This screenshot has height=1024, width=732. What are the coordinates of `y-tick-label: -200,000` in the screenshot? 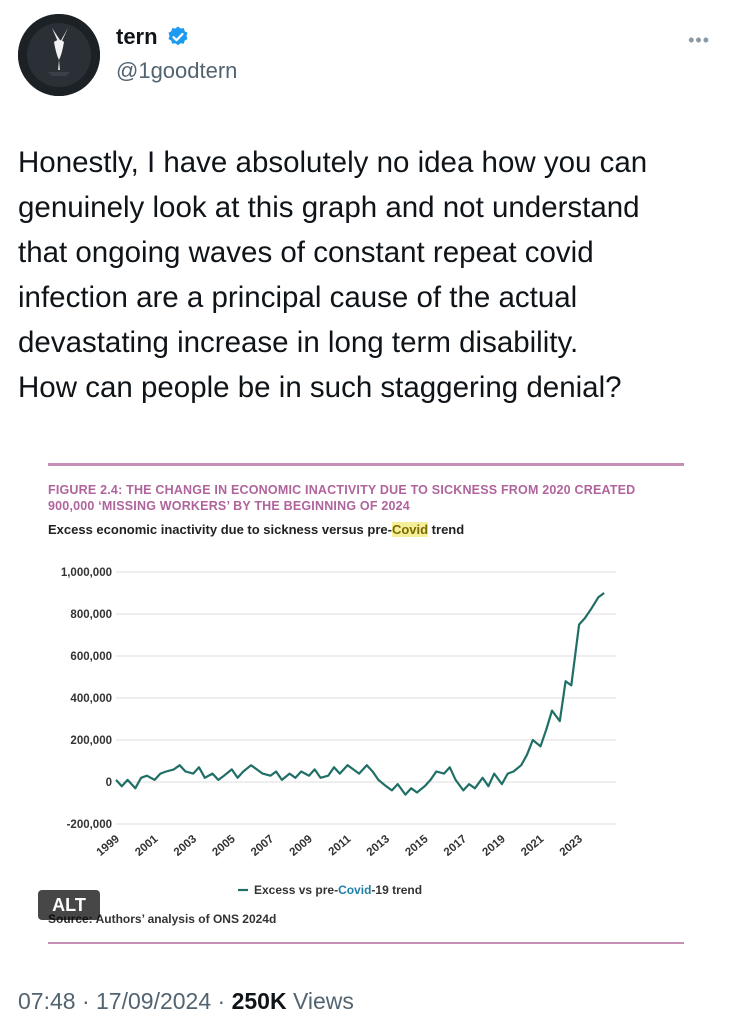 It's located at (89, 825).